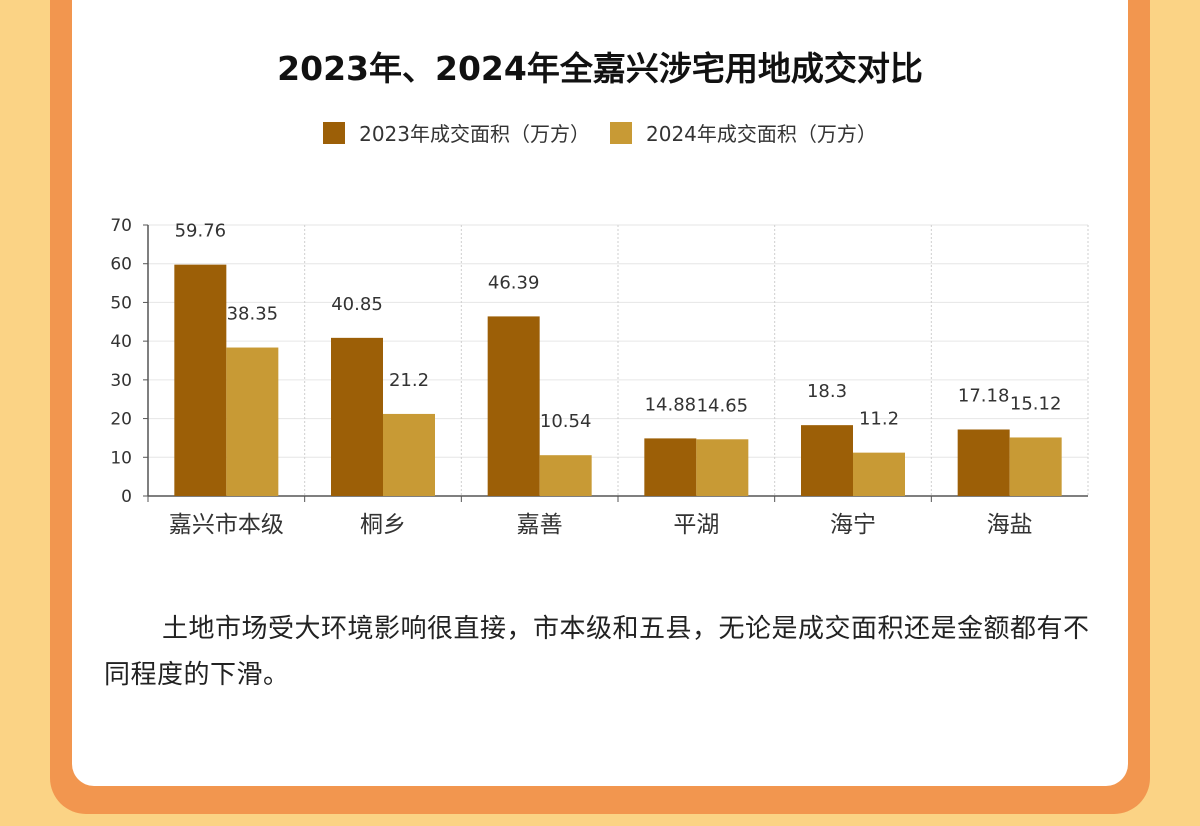 The height and width of the screenshot is (826, 1200). I want to click on data-label-2024: 15.12, so click(1036, 403).